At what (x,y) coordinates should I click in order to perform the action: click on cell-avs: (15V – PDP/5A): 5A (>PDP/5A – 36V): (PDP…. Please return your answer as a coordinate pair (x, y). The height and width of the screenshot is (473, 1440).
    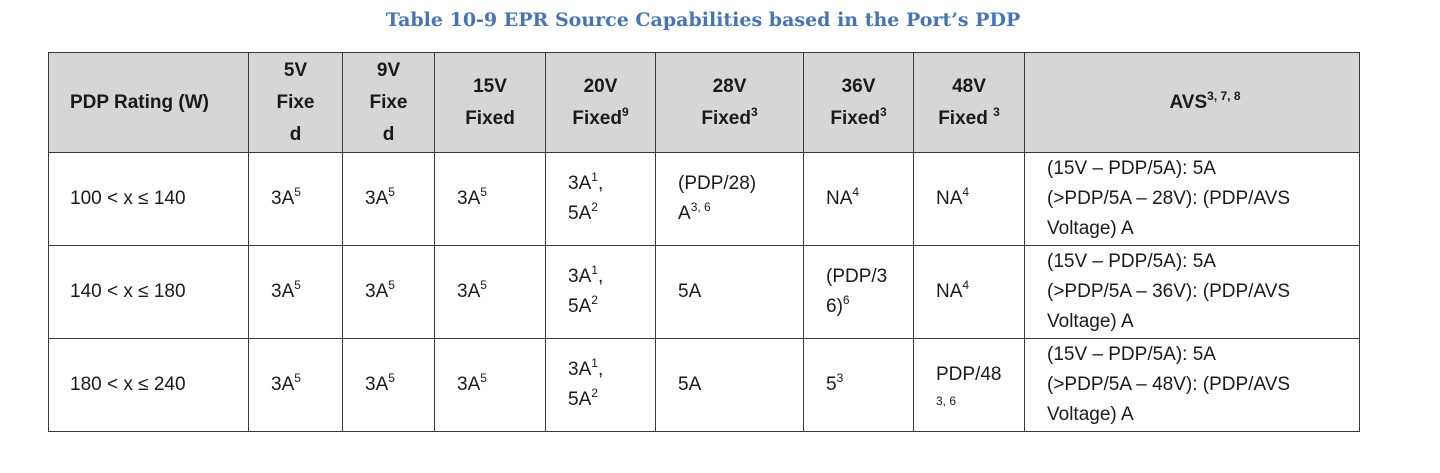
    Looking at the image, I should click on (1192, 292).